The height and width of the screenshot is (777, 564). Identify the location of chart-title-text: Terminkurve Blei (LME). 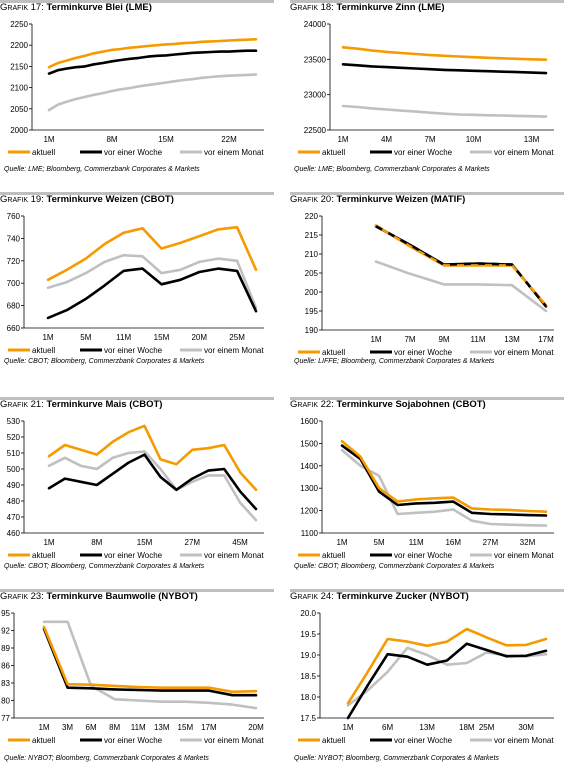
(99, 7).